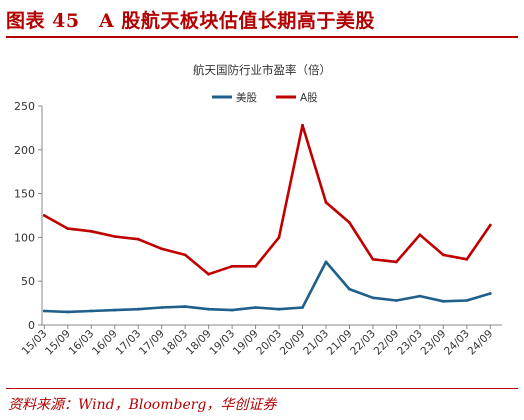 The height and width of the screenshot is (420, 524). What do you see at coordinates (265, 97) in the screenshot?
I see `chart-legend: 美股 A股` at bounding box center [265, 97].